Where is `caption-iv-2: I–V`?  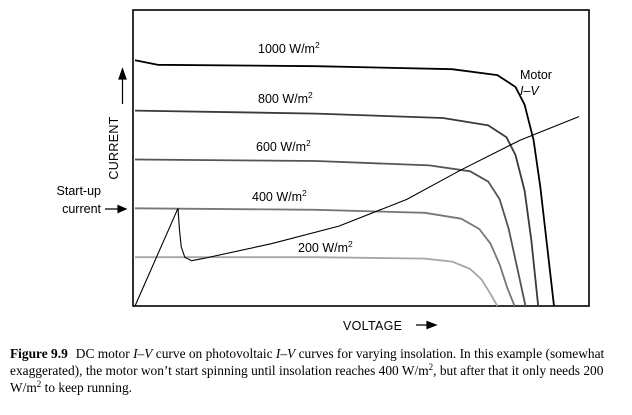
caption-iv-2: I–V is located at coordinates (285, 353).